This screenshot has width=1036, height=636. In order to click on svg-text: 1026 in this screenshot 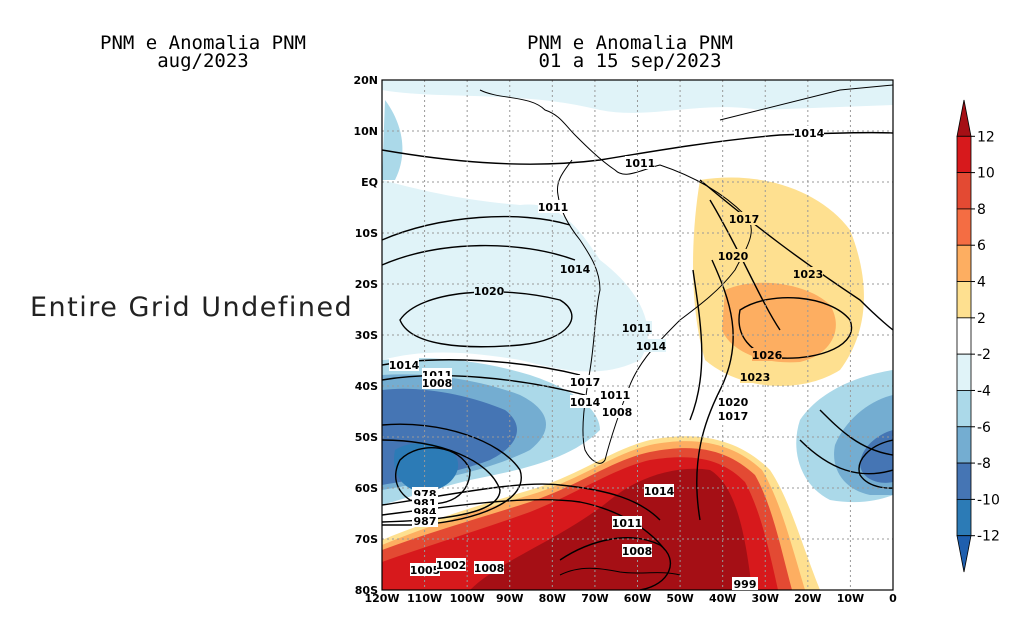, I will do `click(767, 355)`.